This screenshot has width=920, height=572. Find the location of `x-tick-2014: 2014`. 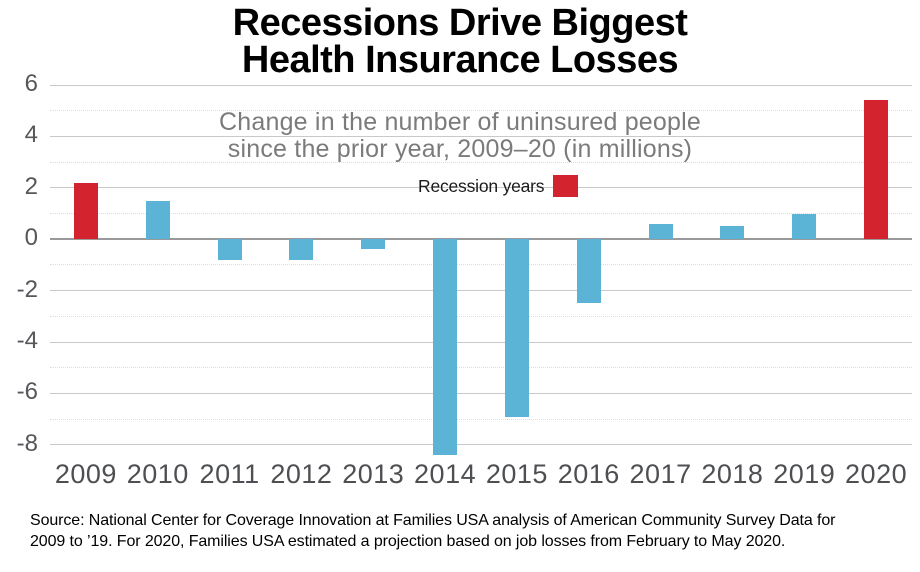

x-tick-2014: 2014 is located at coordinates (445, 474).